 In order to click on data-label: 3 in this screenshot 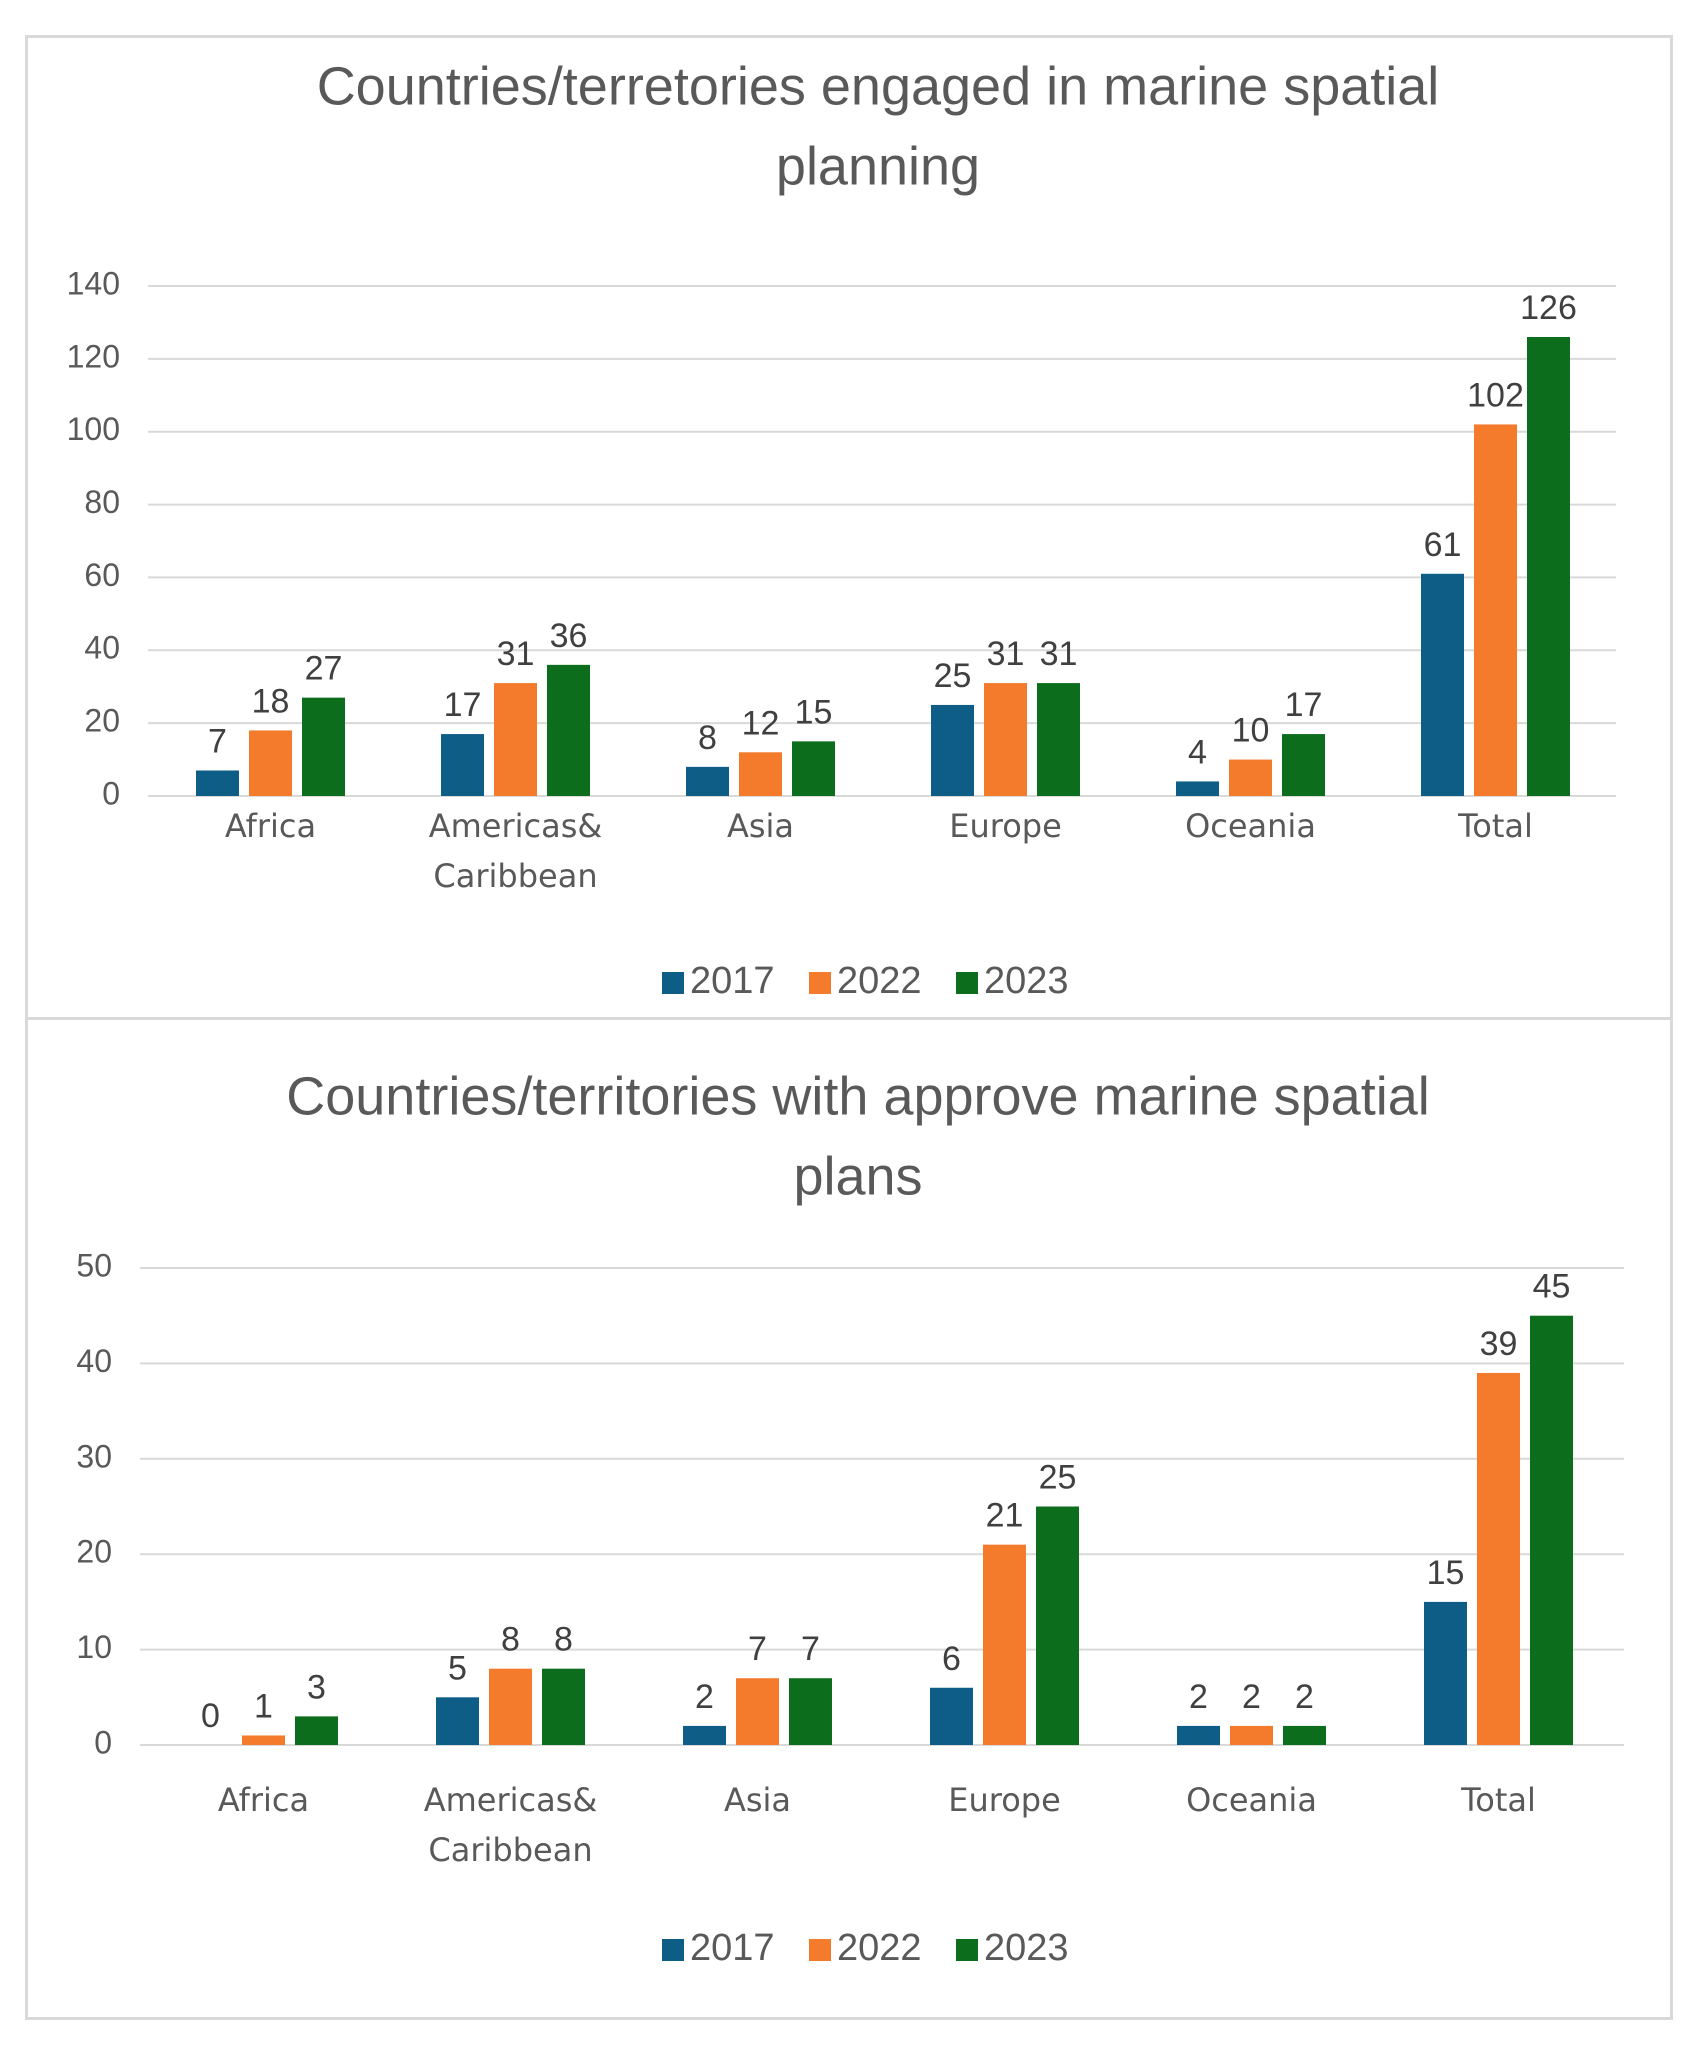, I will do `click(316, 1687)`.